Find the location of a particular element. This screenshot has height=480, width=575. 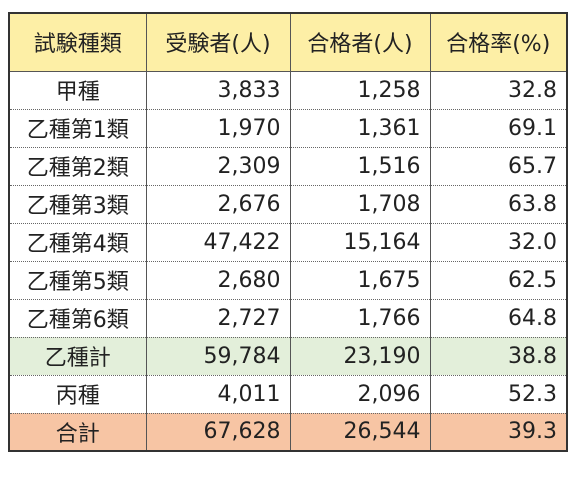

table-row: 乙種第1類 1,970 1,361 69.1 is located at coordinates (288, 128).